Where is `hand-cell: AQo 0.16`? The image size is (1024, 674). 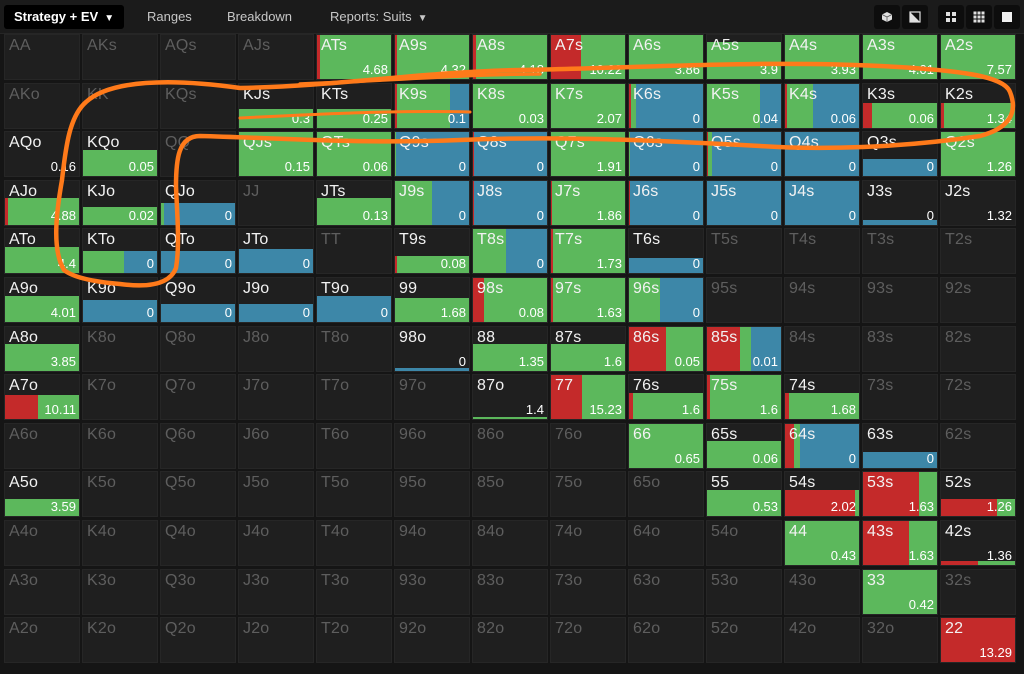 hand-cell: AQo 0.16 is located at coordinates (42, 154).